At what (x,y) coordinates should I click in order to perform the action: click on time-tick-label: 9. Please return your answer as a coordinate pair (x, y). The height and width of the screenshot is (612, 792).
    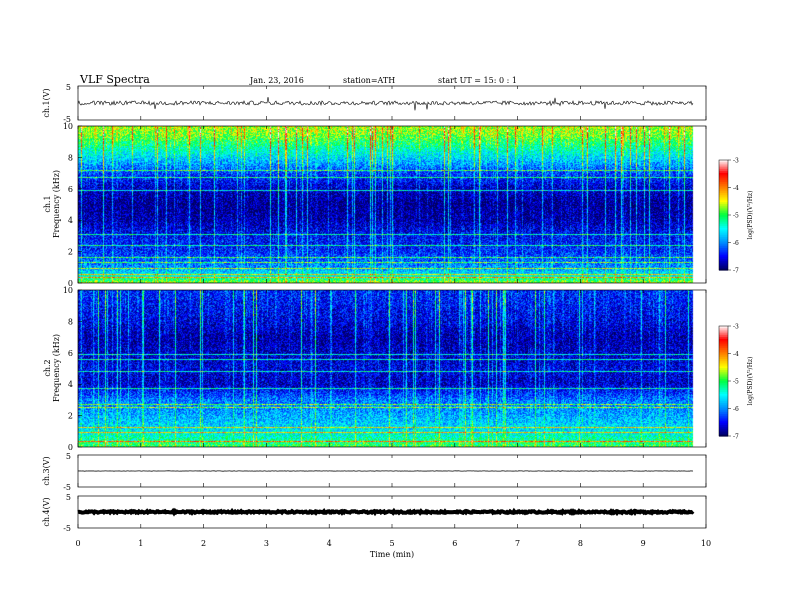
    Looking at the image, I should click on (643, 543).